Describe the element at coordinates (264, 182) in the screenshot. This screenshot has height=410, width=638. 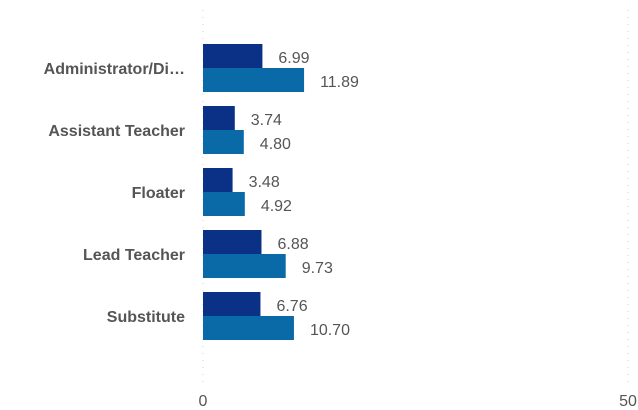
I see `data-label-series-1-3: 3.48` at that location.